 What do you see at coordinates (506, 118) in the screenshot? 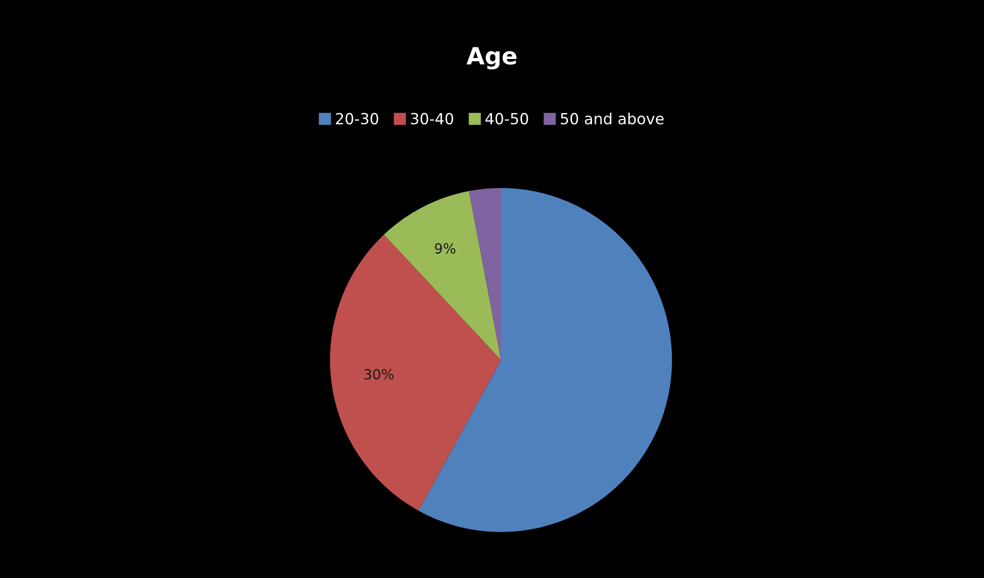
I see `legend-label: 40-50` at bounding box center [506, 118].